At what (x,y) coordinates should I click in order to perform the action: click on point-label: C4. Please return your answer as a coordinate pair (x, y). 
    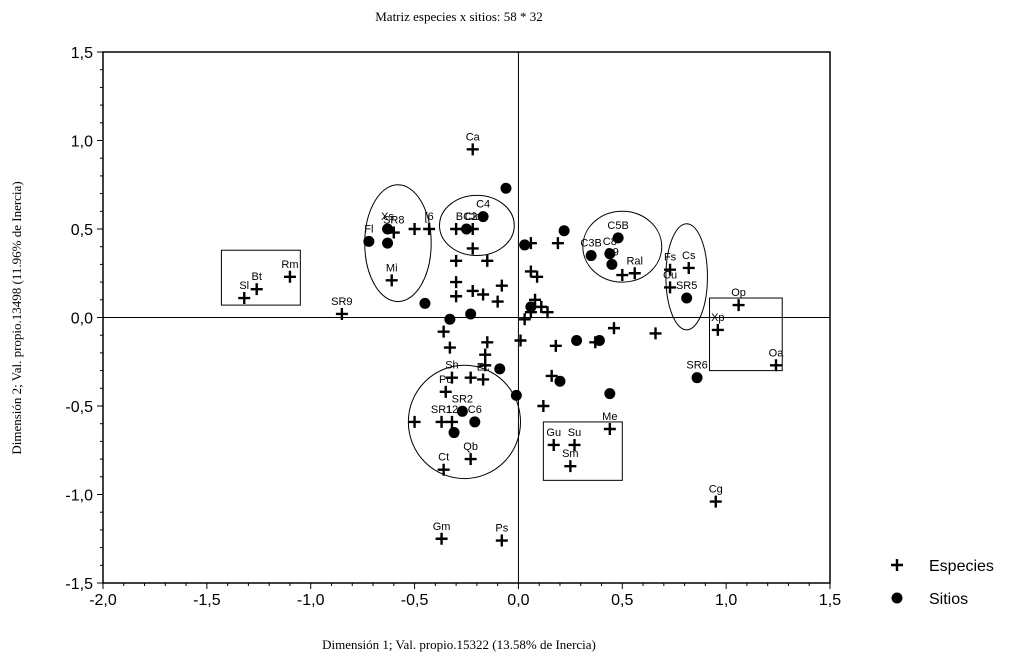
    Looking at the image, I should click on (483, 205).